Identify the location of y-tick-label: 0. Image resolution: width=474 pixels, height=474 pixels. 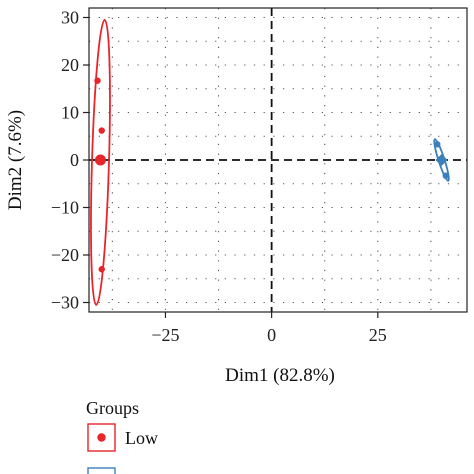
(74, 160).